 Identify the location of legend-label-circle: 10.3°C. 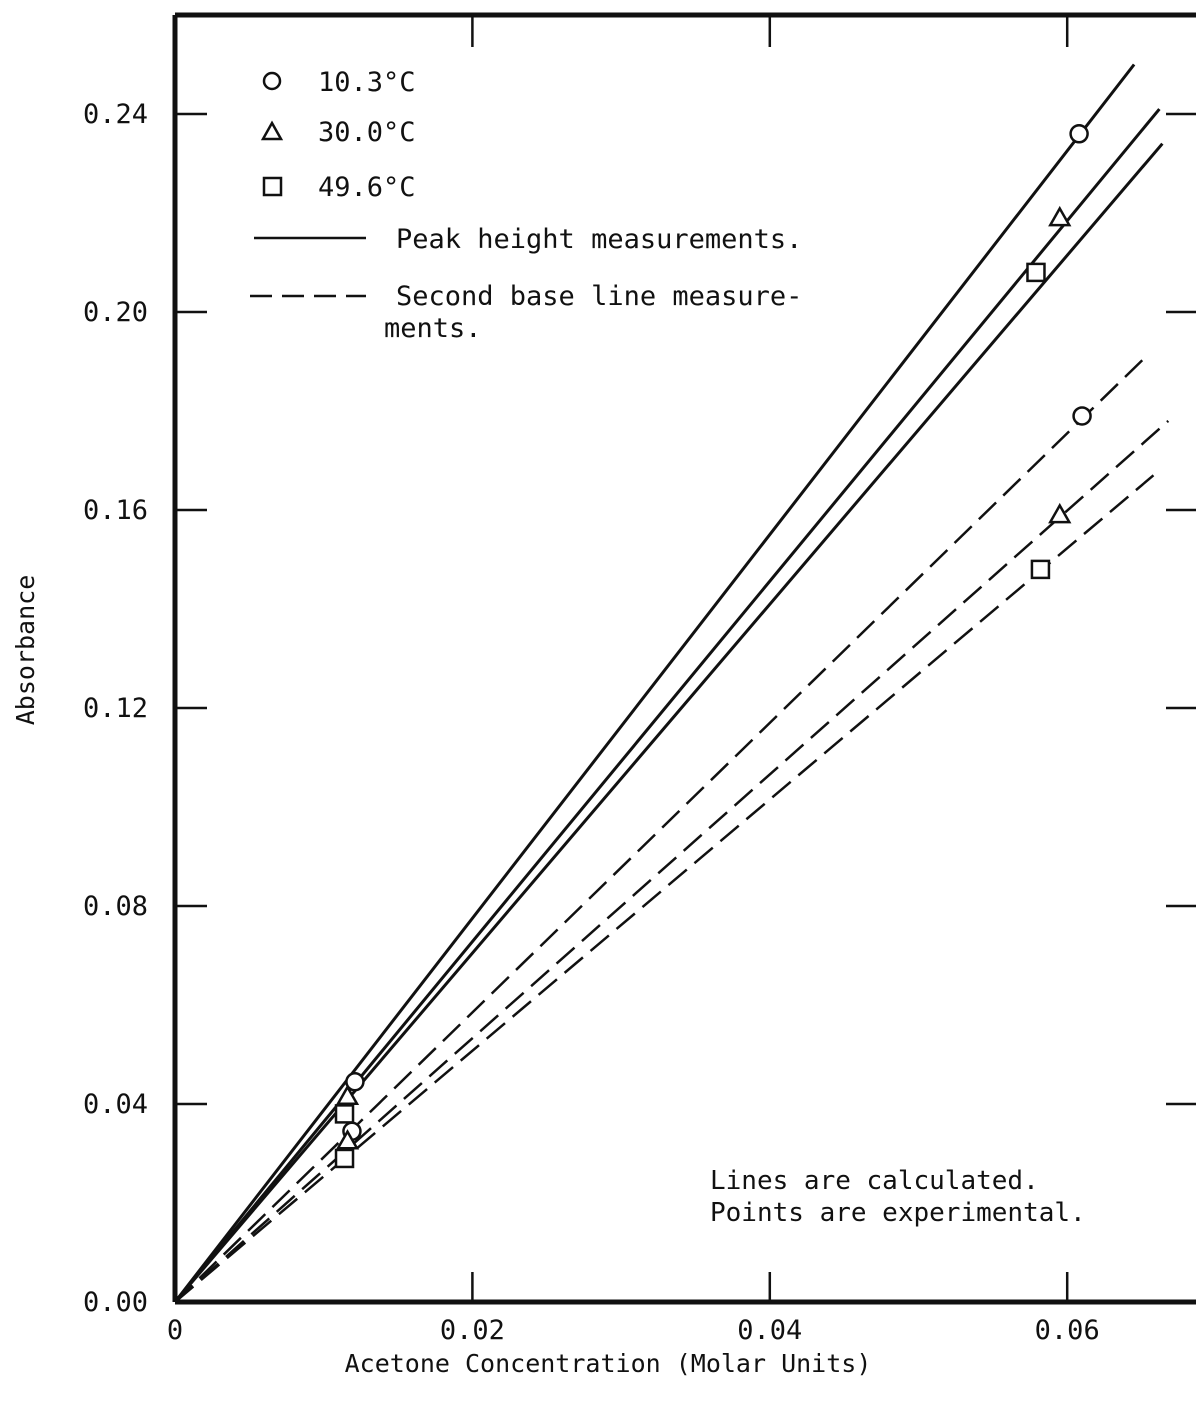
(367, 82).